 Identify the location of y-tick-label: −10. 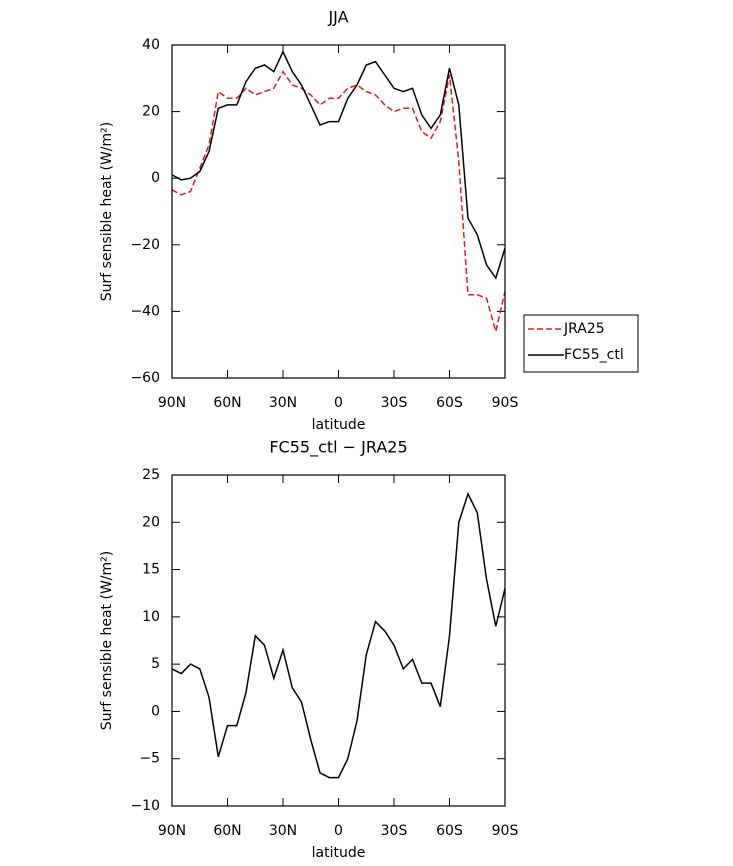
(145, 806).